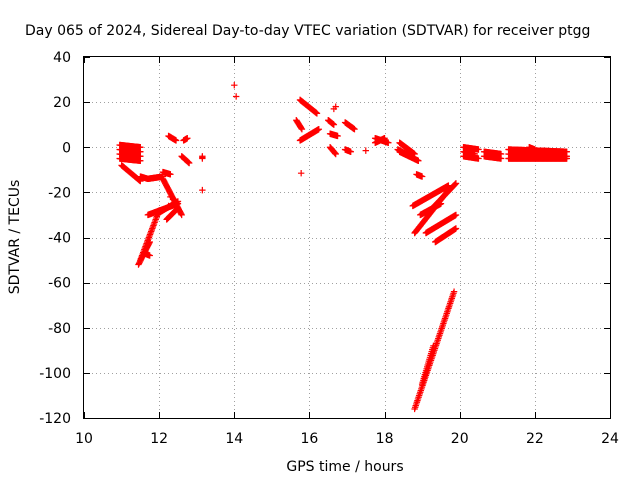 This screenshot has width=640, height=480. I want to click on y-tick-label: -40, so click(59, 239).